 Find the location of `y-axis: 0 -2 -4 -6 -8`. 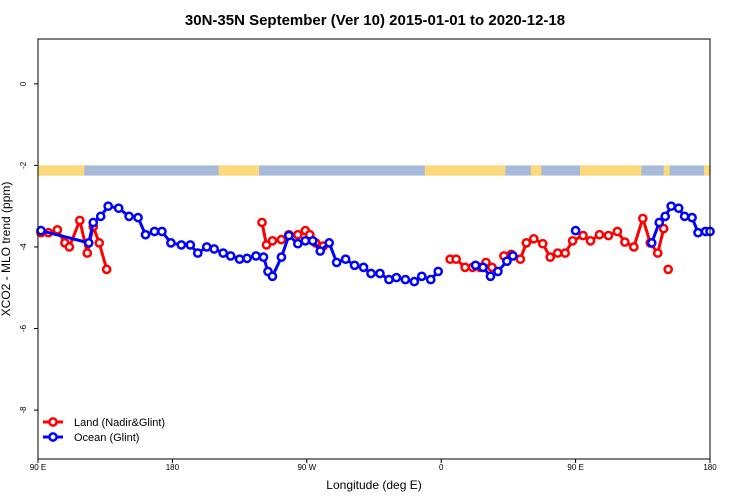

y-axis: 0 -2 -4 -6 -8 is located at coordinates (28, 247).